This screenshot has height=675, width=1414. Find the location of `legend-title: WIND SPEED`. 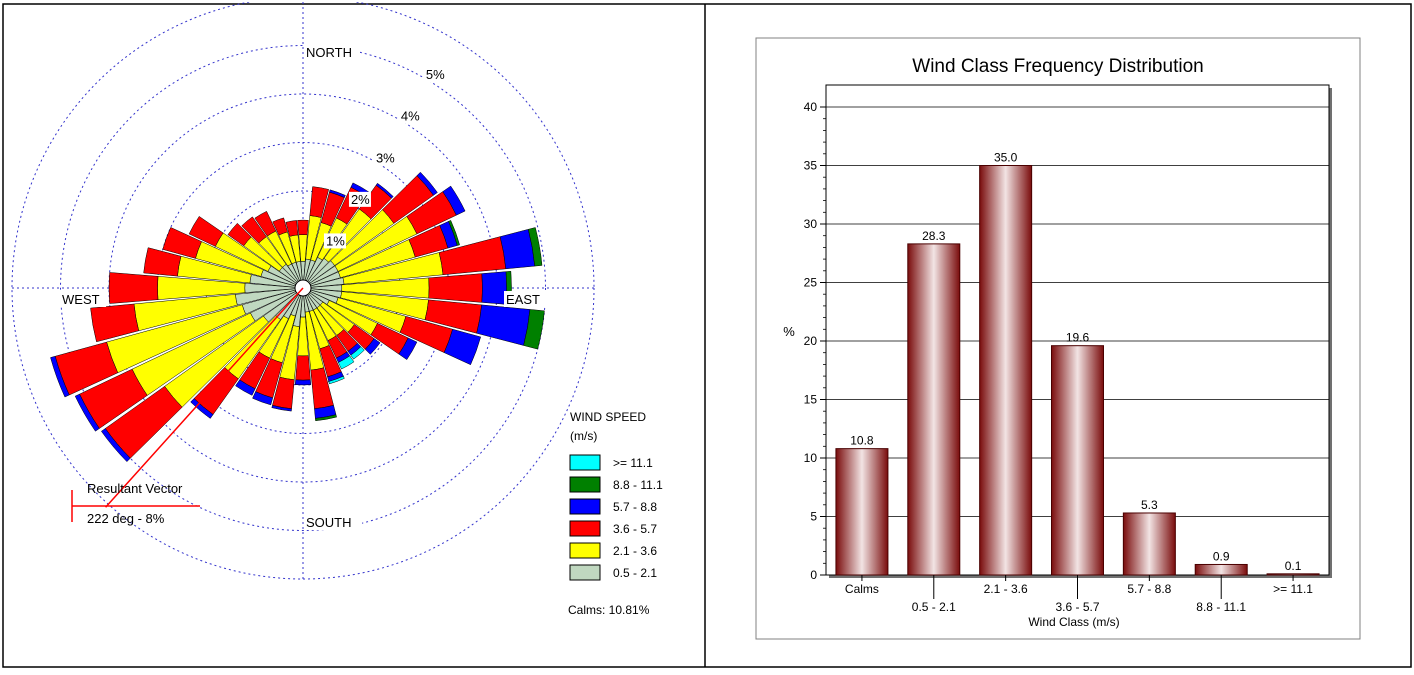

legend-title: WIND SPEED is located at coordinates (608, 417).